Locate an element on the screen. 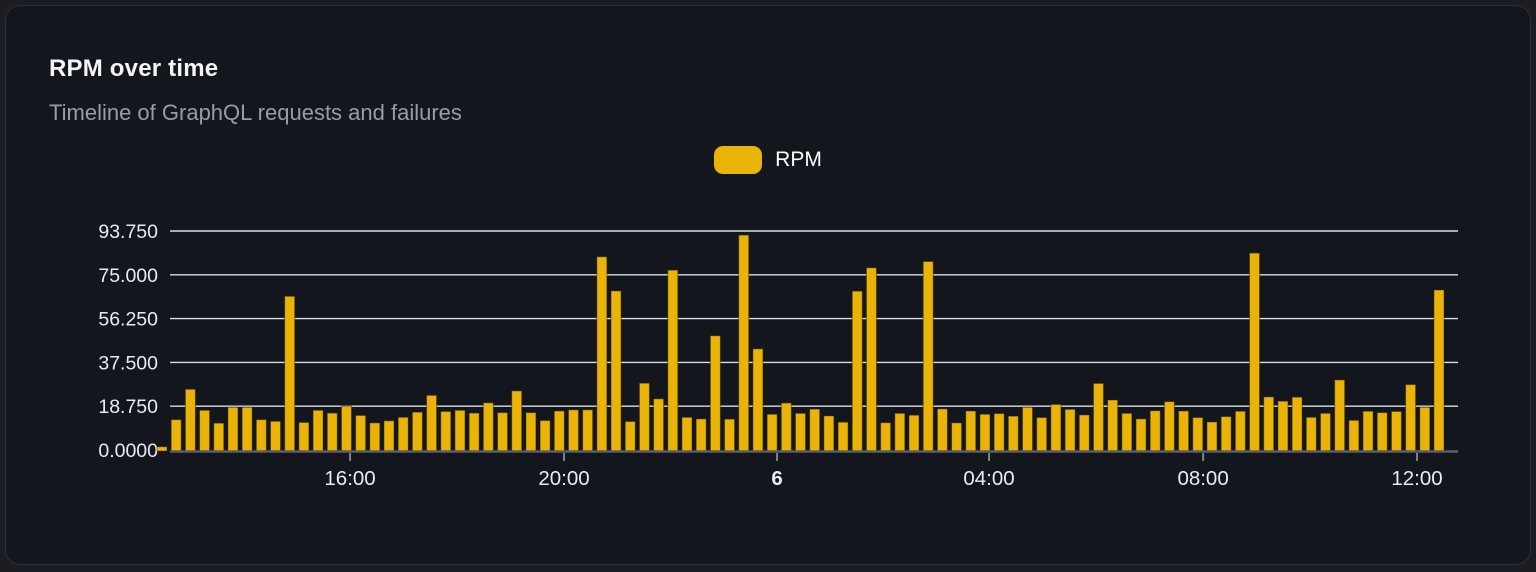 This screenshot has height=572, width=1536. legend-swatch-icon is located at coordinates (738, 159).